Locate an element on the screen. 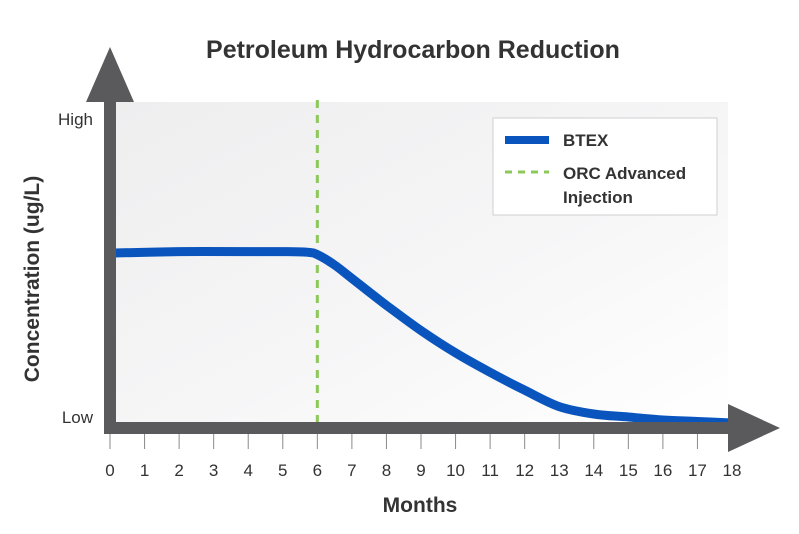 The height and width of the screenshot is (534, 799). y-tick-label: Low is located at coordinates (78, 417).